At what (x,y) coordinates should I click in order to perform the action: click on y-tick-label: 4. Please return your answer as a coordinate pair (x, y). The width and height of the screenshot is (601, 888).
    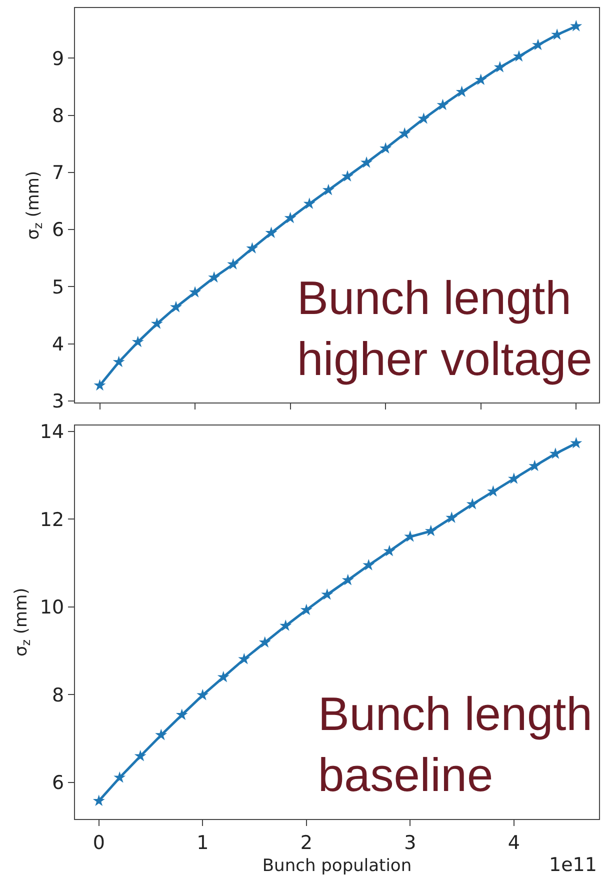
    Looking at the image, I should click on (58, 344).